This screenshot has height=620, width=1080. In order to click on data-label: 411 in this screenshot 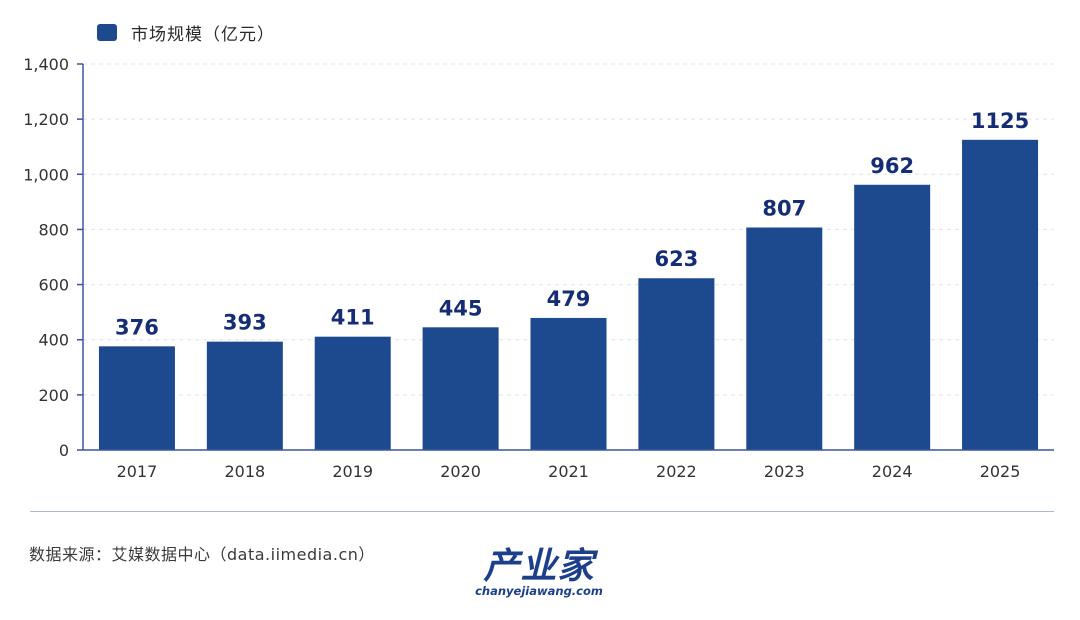, I will do `click(353, 318)`.